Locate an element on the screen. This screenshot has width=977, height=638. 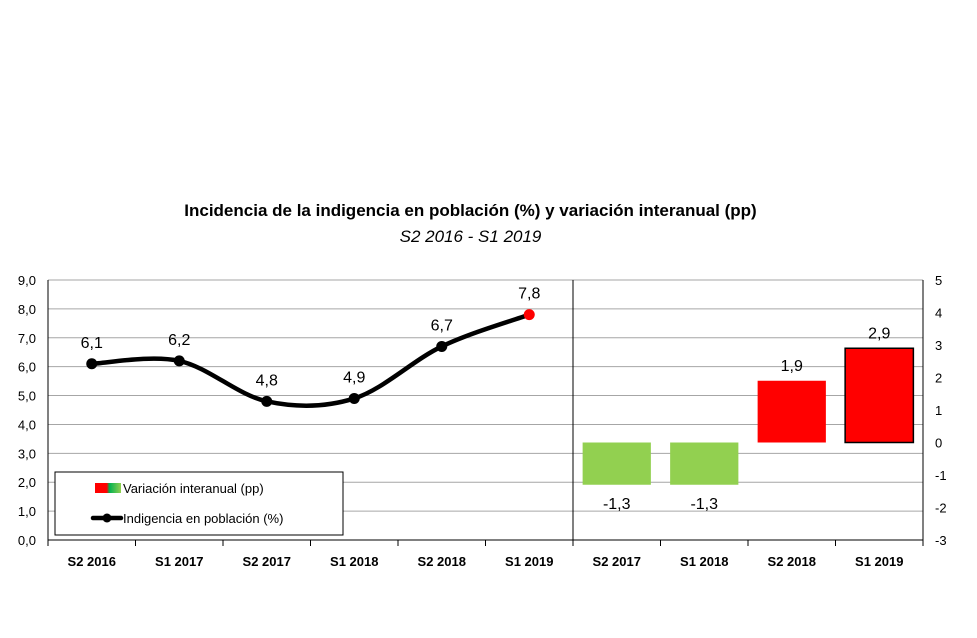
point-value-label: 7,8 is located at coordinates (529, 294).